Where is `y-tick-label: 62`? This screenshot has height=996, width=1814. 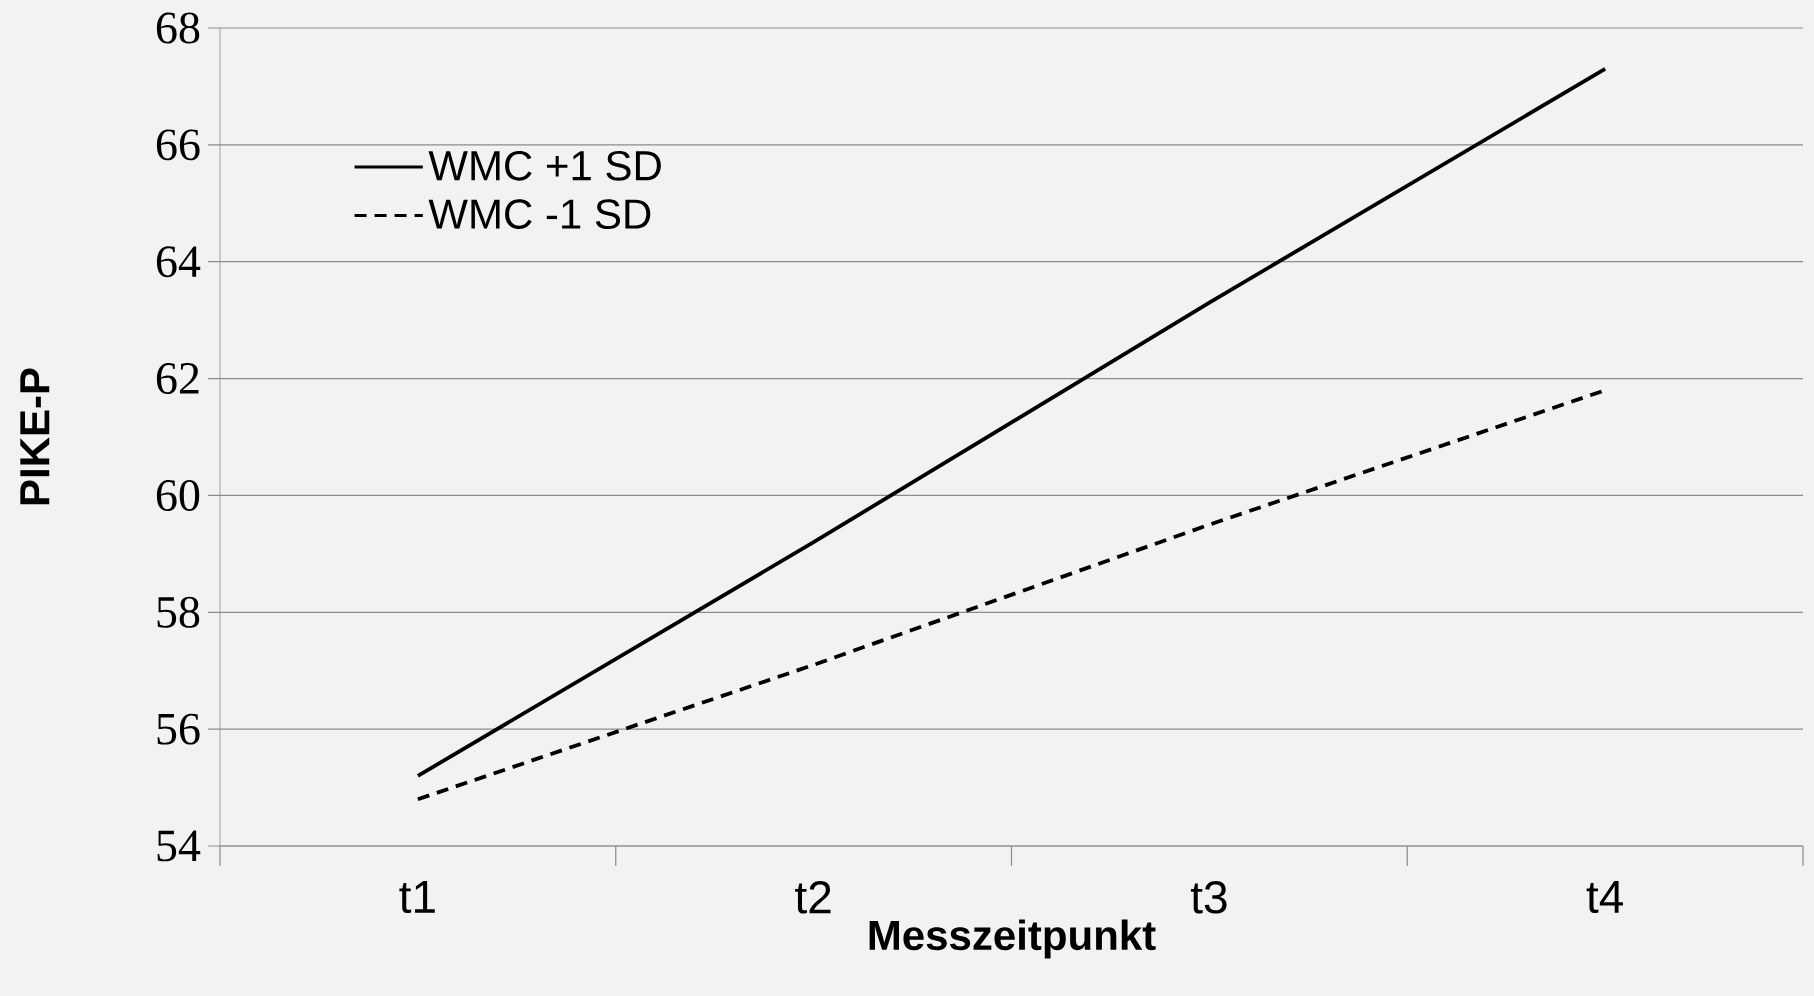
y-tick-label: 62 is located at coordinates (177, 379).